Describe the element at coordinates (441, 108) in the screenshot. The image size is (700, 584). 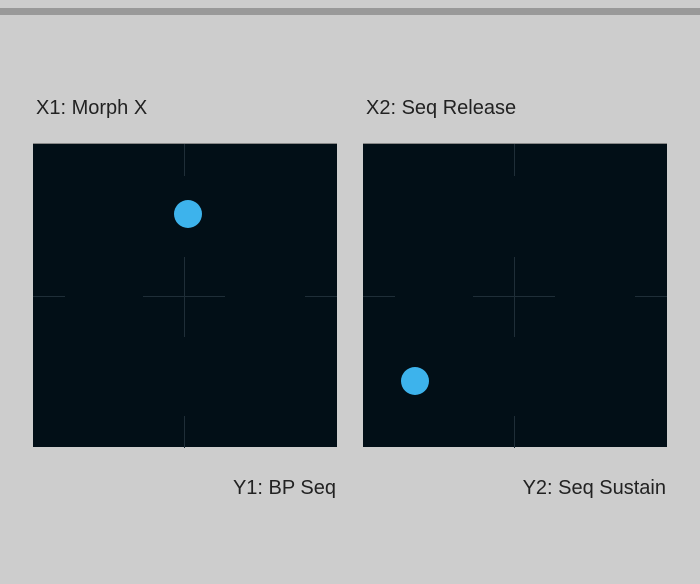
I see `x2-label: X2: Seq Release` at that location.